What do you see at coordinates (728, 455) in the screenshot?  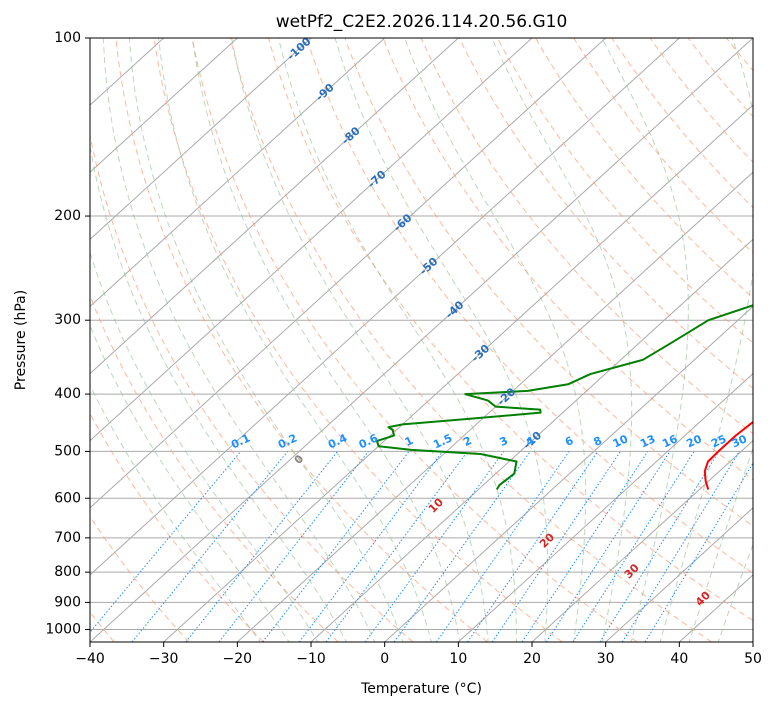 I see `temperature-profile-line` at bounding box center [728, 455].